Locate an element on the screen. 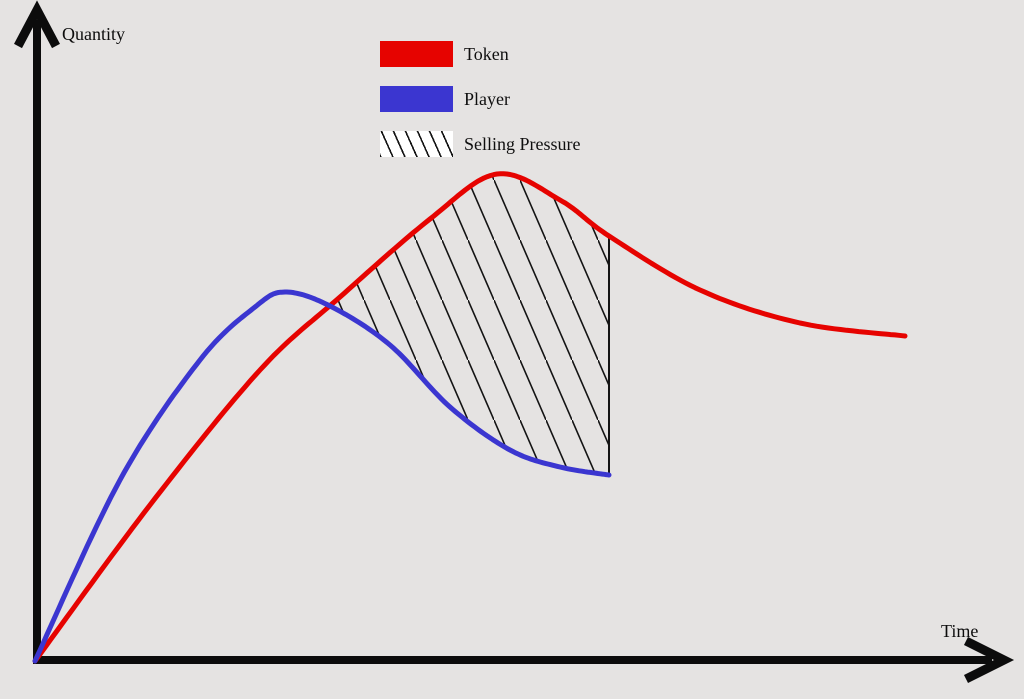 Image resolution: width=1024 pixels, height=699 pixels. legend-item-token: Token is located at coordinates (480, 54).